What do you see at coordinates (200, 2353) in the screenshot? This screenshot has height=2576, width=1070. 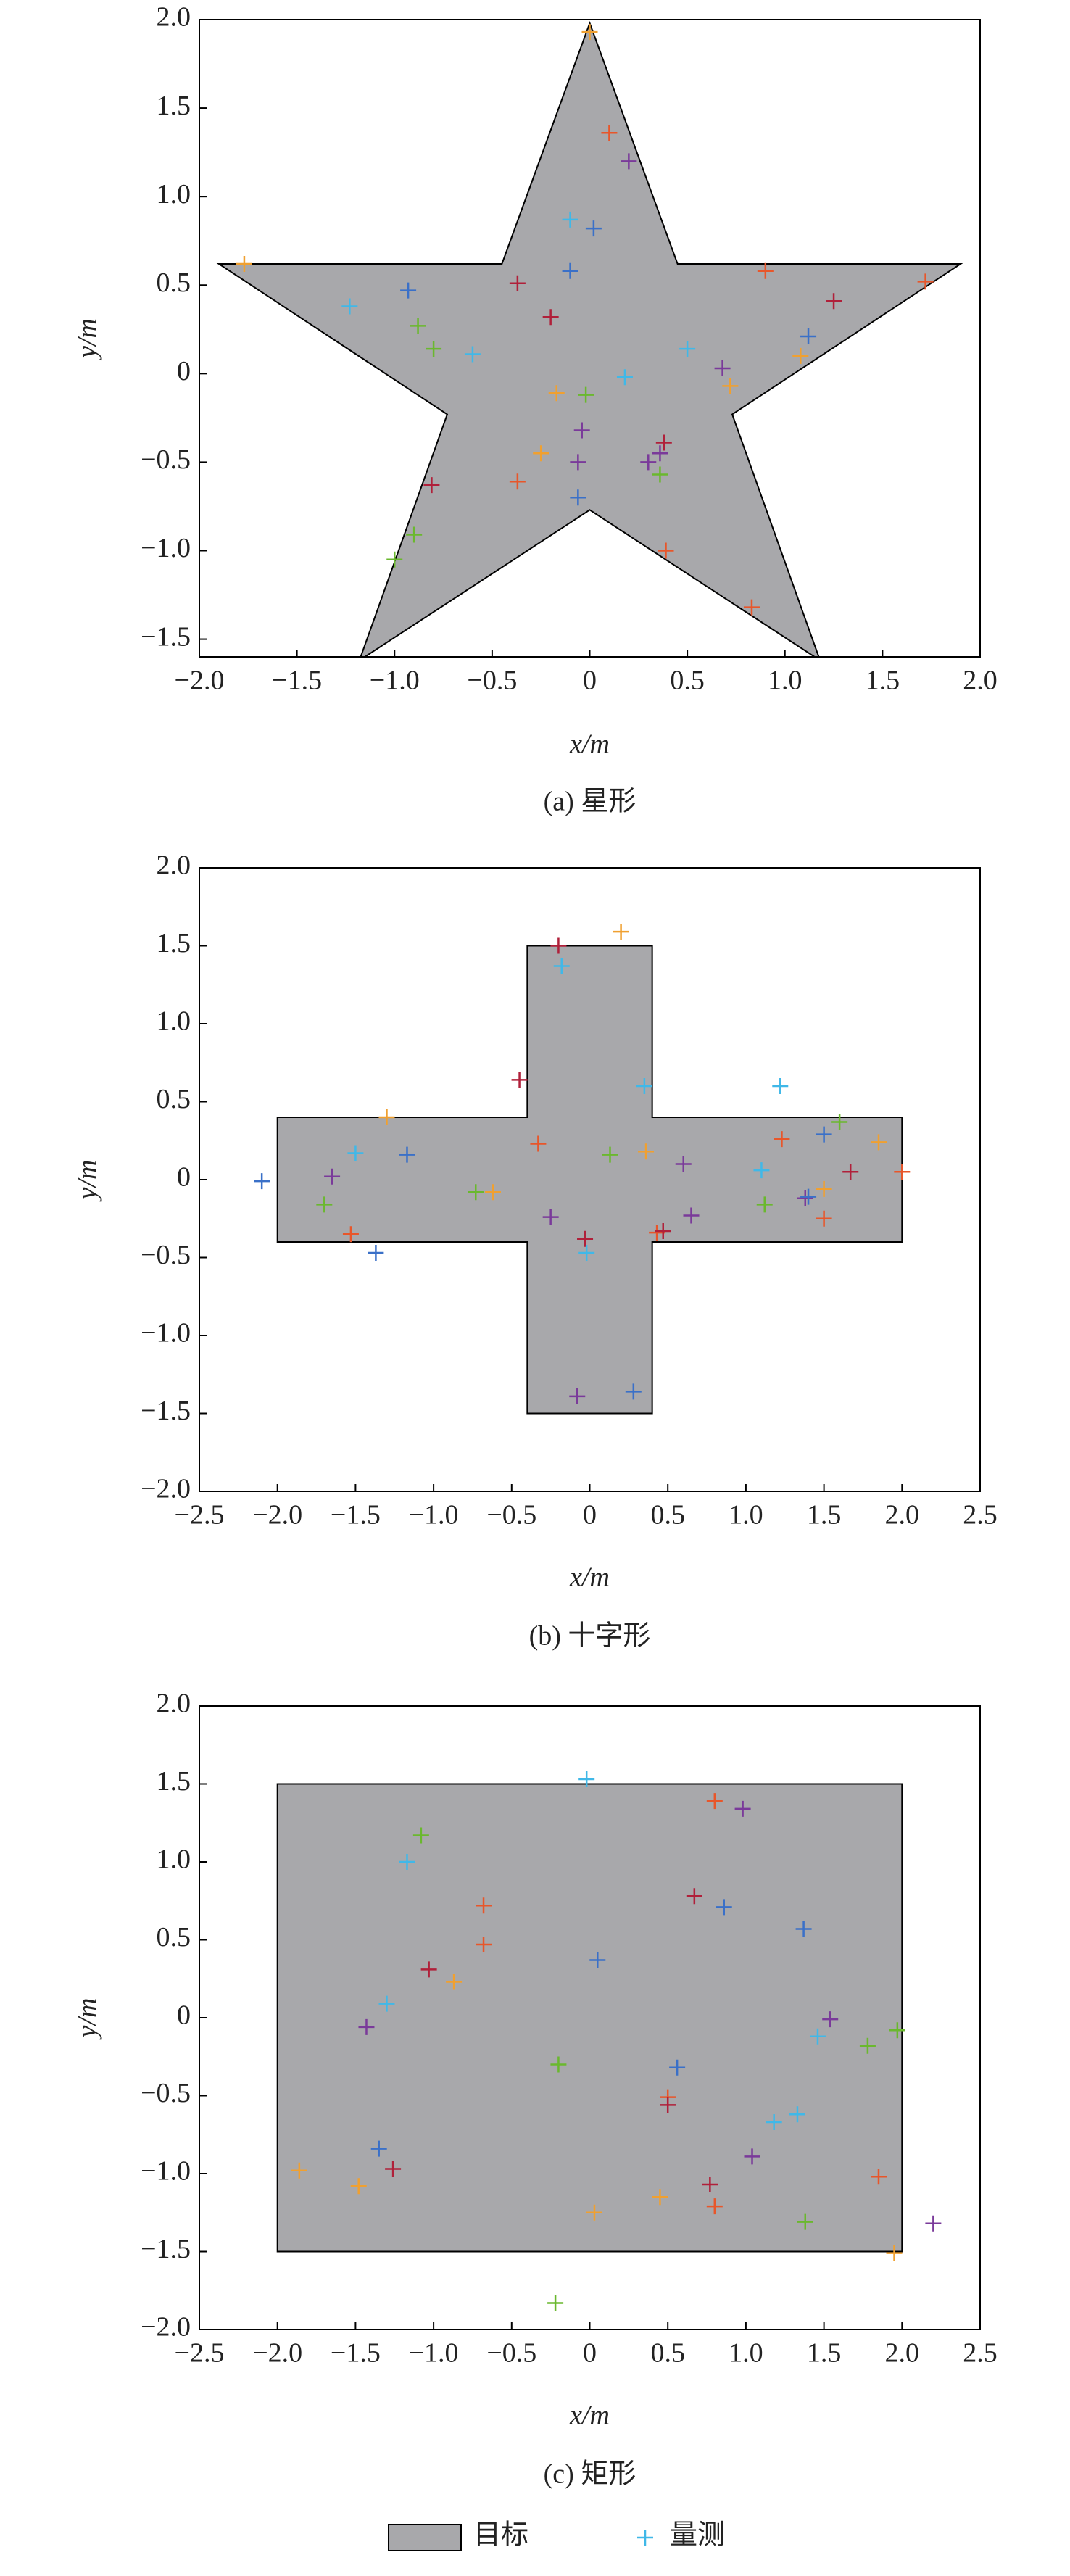 I see `x-tick-label: −2.5` at bounding box center [200, 2353].